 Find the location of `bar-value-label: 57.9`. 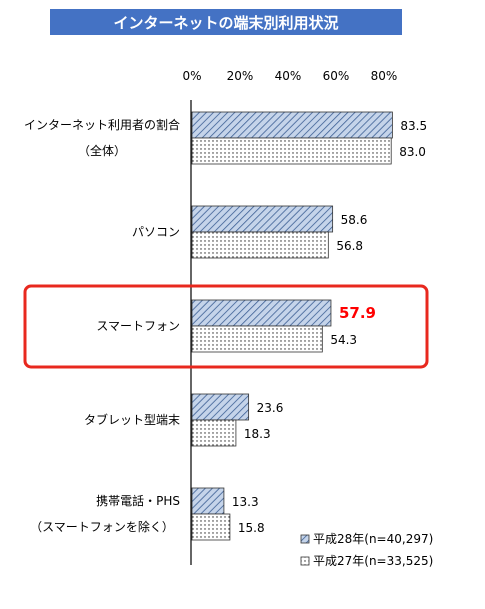

bar-value-label: 57.9 is located at coordinates (357, 313).